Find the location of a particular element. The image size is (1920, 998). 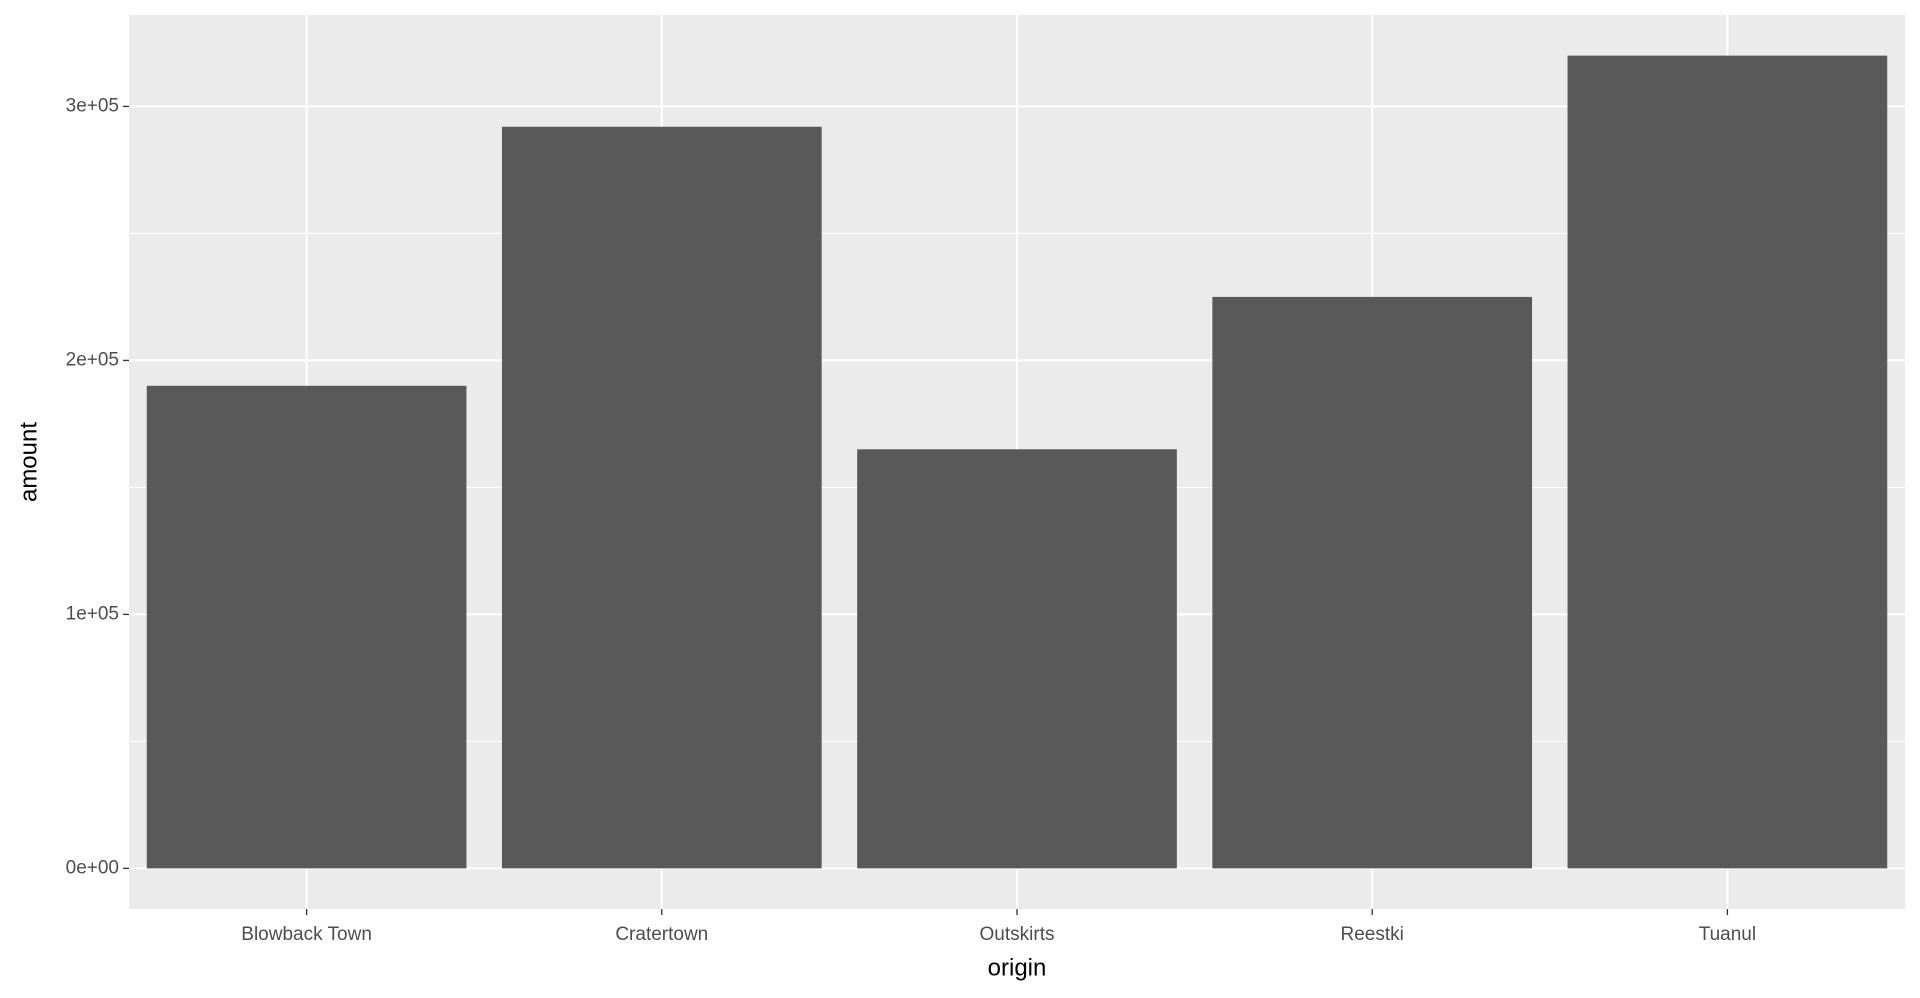

y-tick-label: 2e+05 is located at coordinates (92, 359).